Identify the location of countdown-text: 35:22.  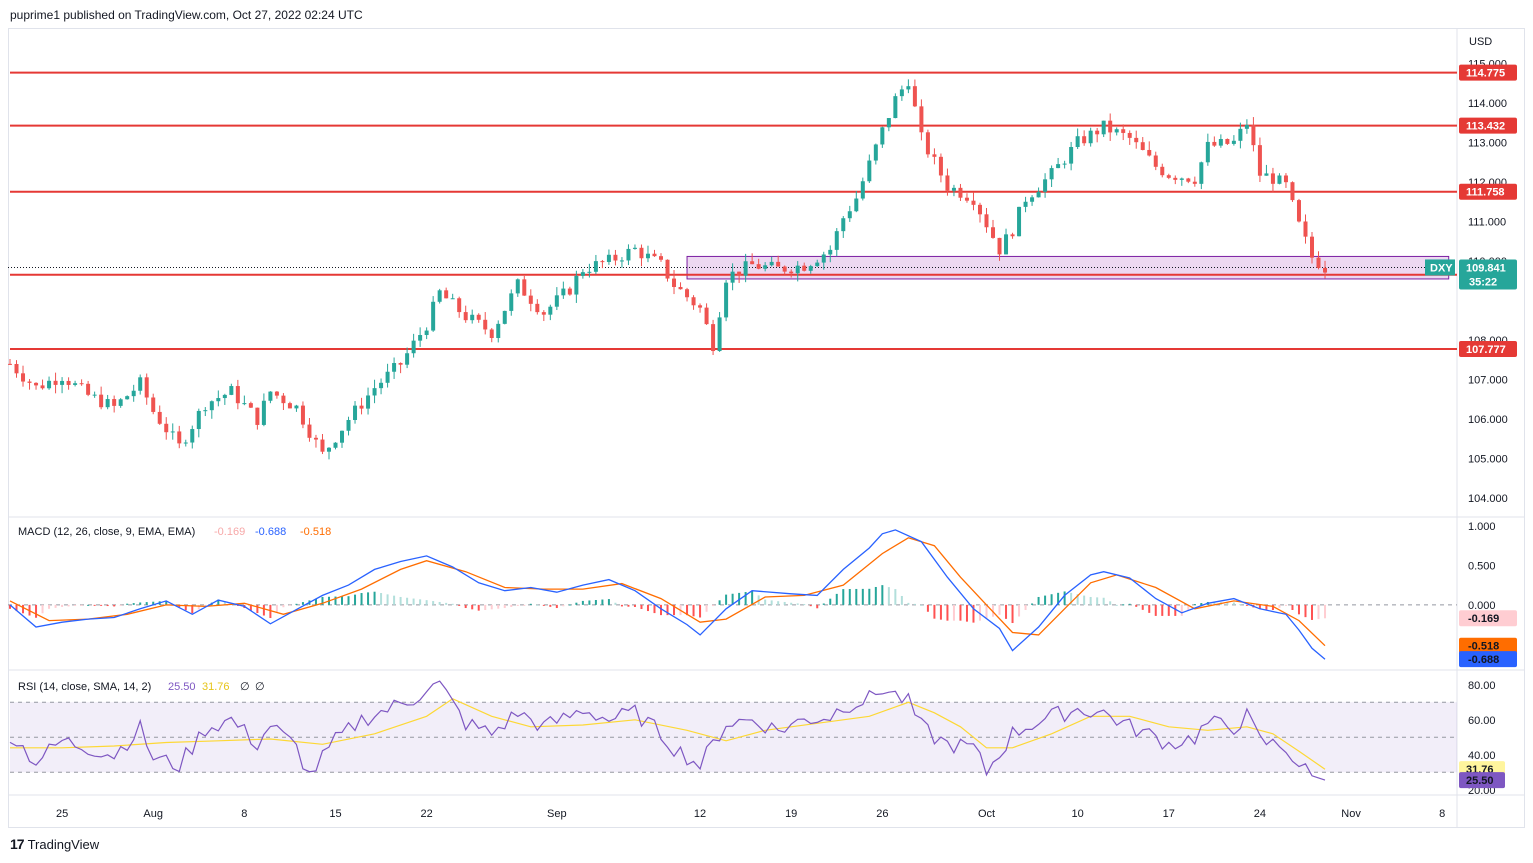
(1483, 282).